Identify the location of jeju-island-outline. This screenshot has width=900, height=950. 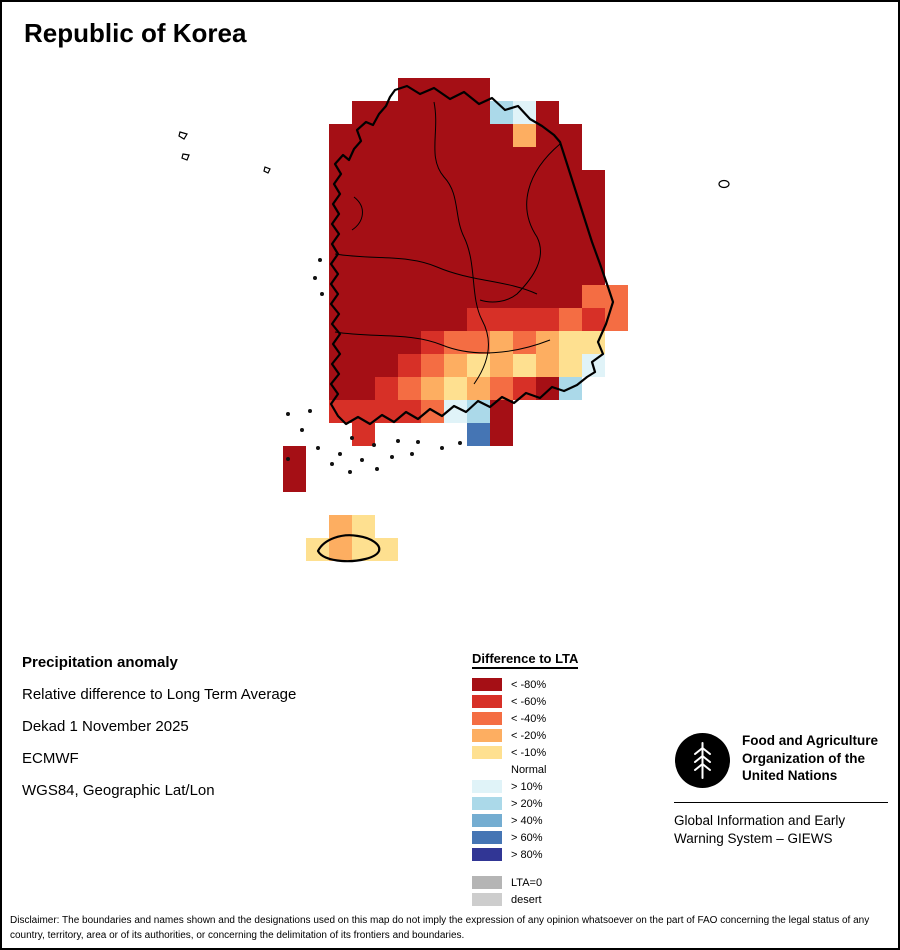
(348, 548).